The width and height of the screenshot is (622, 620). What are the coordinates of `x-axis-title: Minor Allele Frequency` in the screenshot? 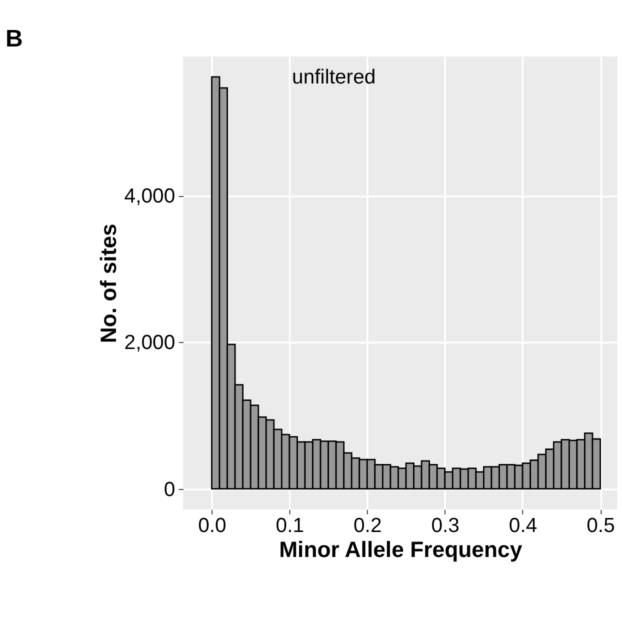 It's located at (401, 549).